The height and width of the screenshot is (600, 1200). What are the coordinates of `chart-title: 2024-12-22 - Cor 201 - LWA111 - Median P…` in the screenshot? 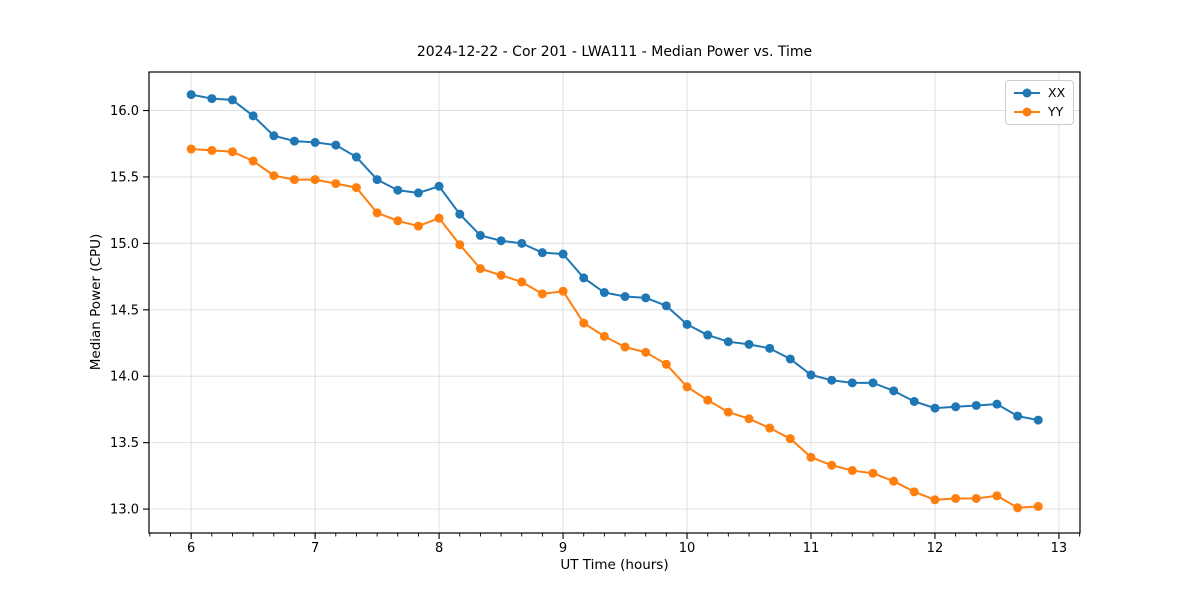 It's located at (614, 52).